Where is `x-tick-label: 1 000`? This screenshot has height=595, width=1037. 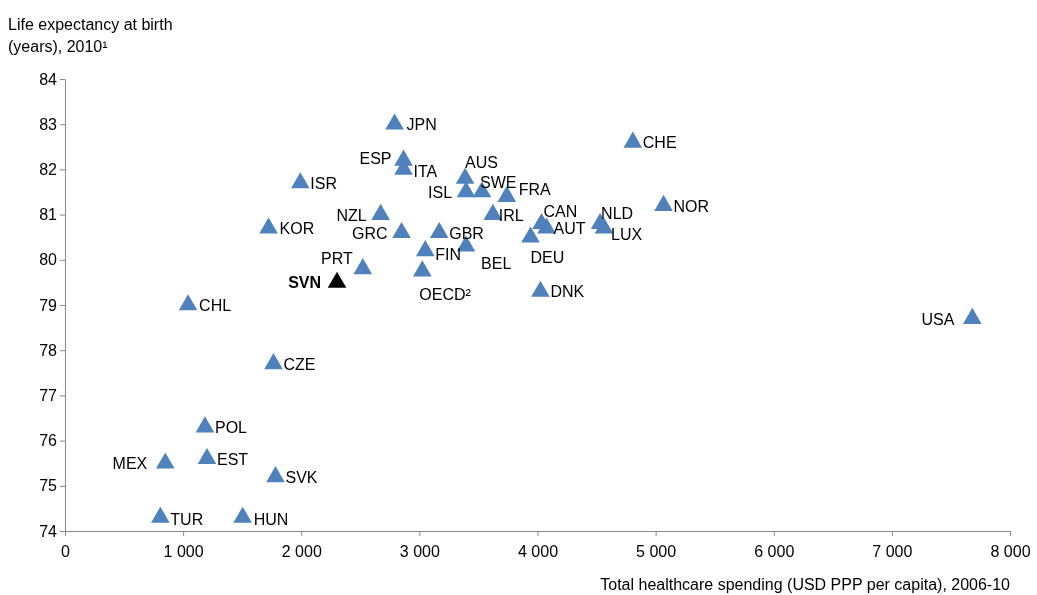 x-tick-label: 1 000 is located at coordinates (183, 551).